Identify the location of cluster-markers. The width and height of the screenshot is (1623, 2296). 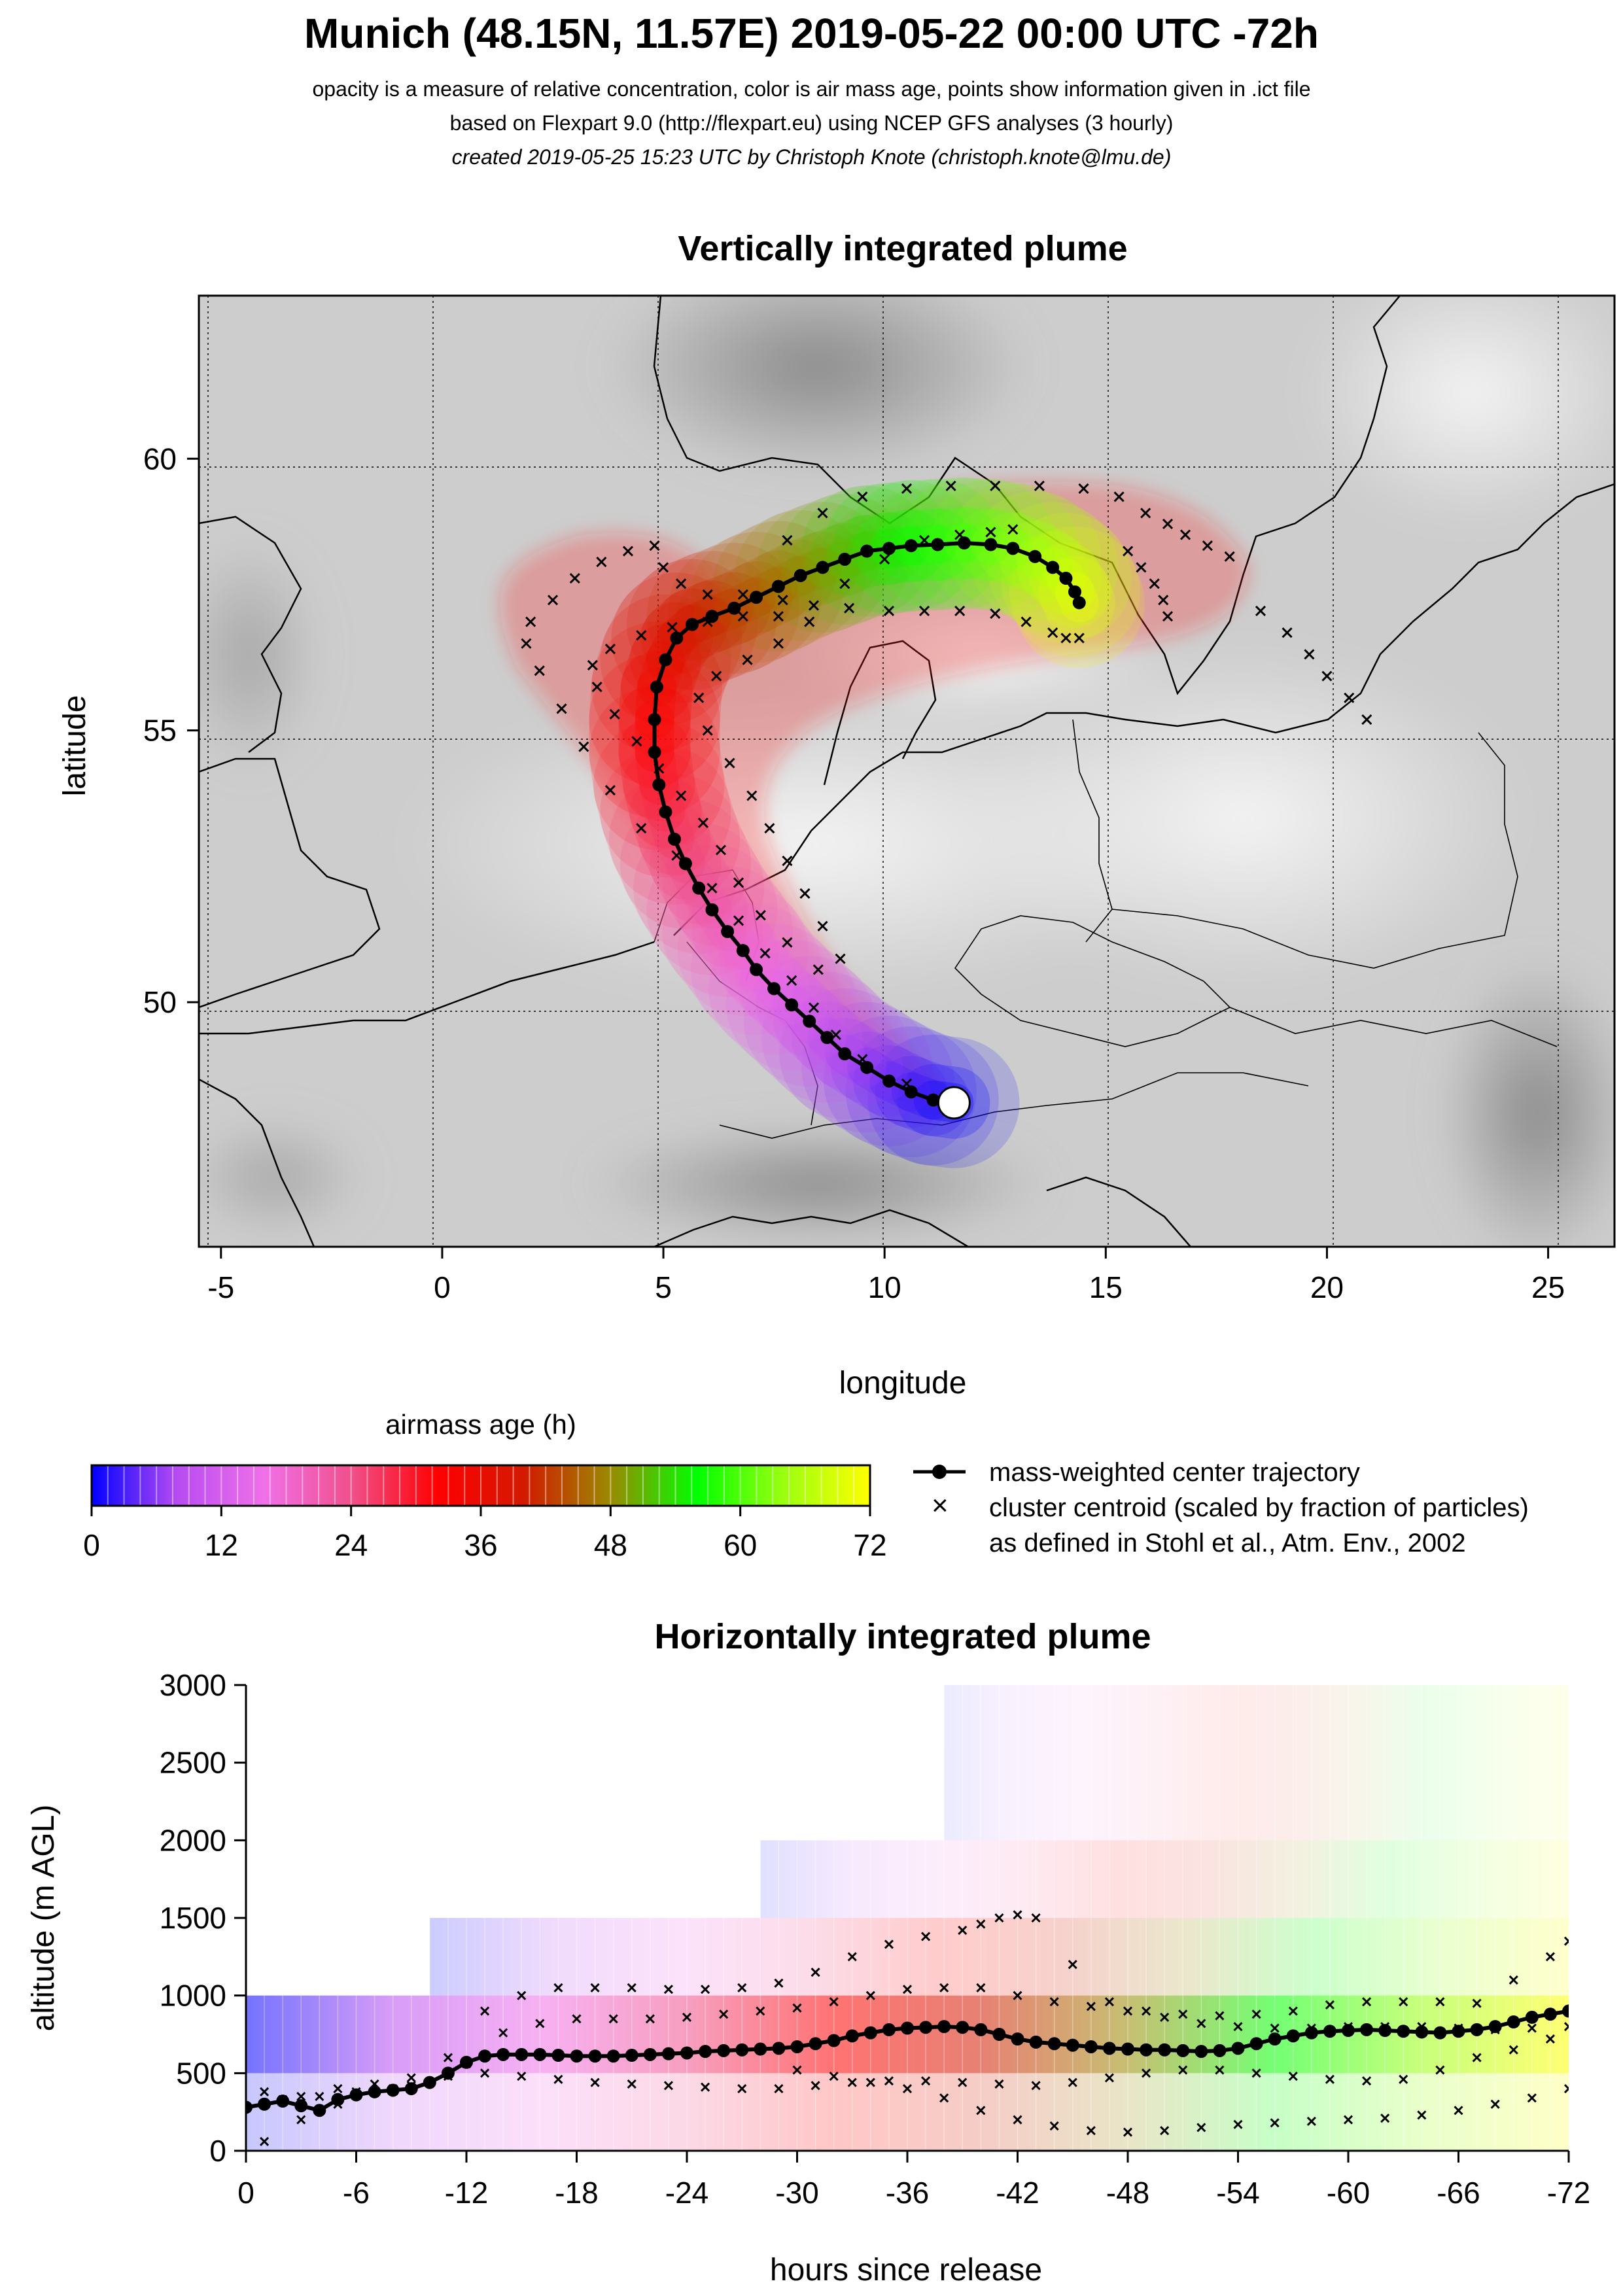
(946, 792).